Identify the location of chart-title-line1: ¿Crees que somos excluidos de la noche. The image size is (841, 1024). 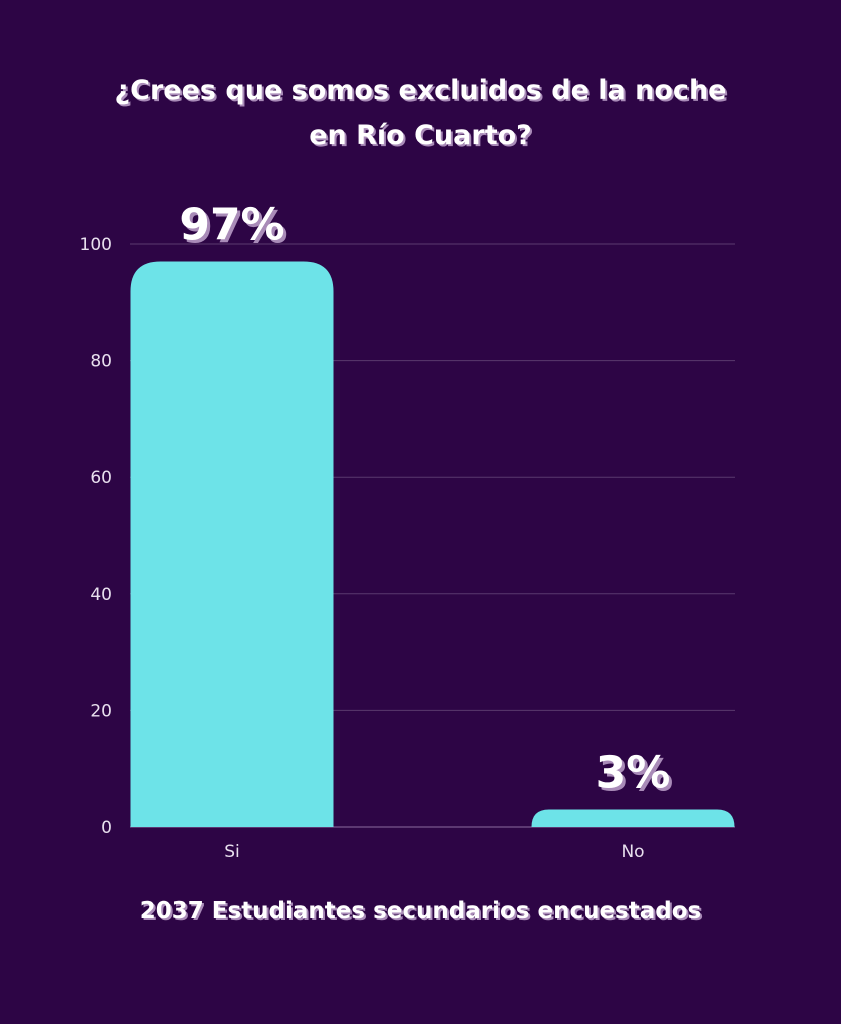
(420, 90).